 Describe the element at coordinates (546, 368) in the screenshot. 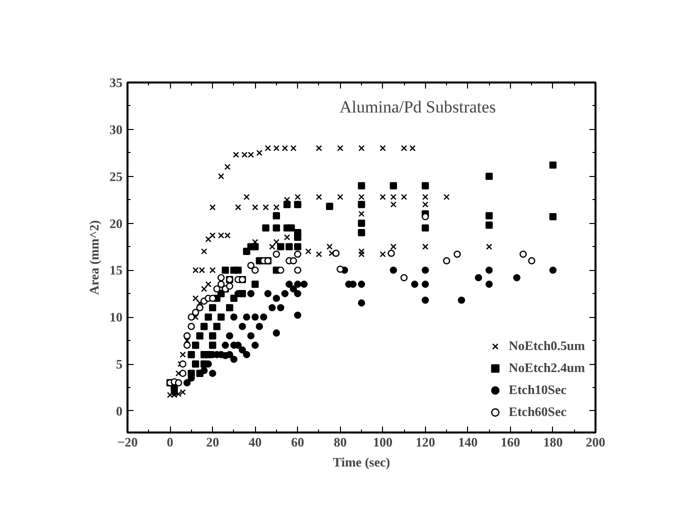

I see `legend-label: NoEtch2.4um` at that location.